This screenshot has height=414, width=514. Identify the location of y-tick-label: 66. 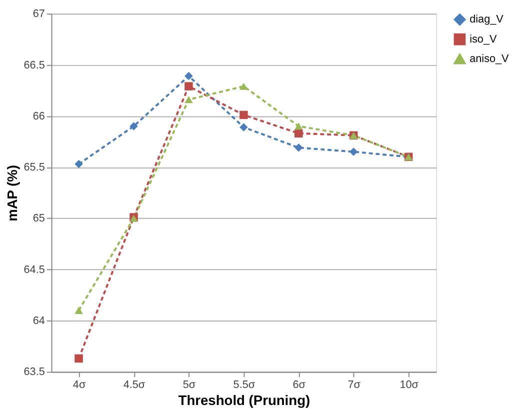
(38, 116).